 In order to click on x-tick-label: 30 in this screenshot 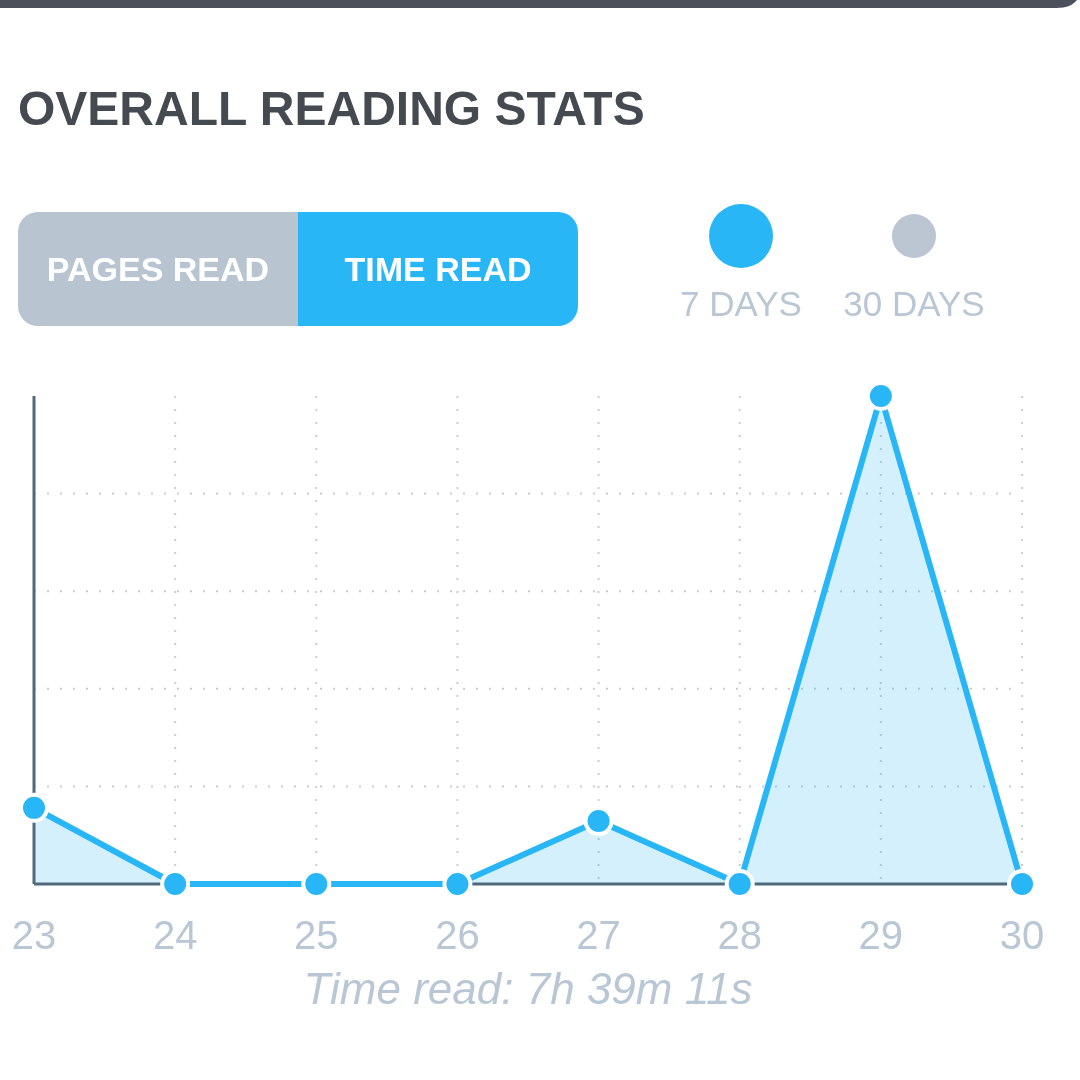, I will do `click(1022, 935)`.